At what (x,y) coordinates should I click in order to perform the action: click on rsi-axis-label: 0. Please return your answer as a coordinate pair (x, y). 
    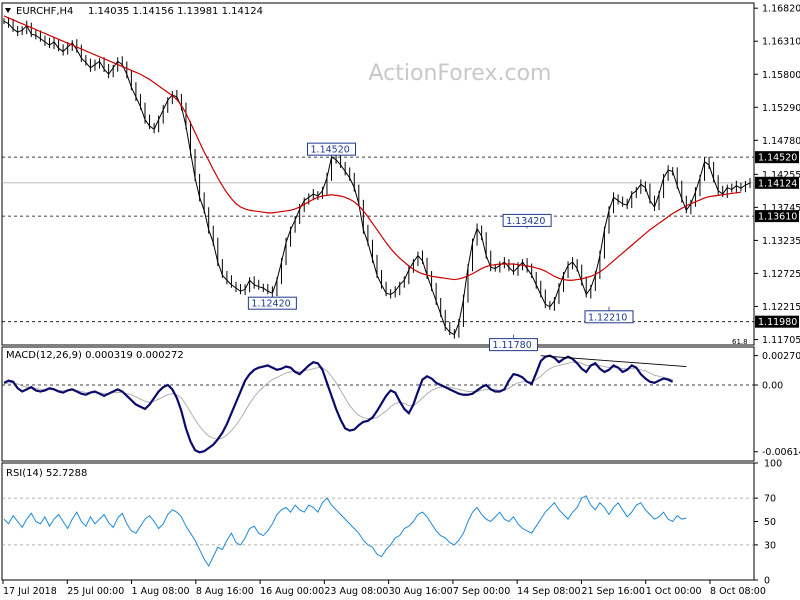
    Looking at the image, I should click on (767, 581).